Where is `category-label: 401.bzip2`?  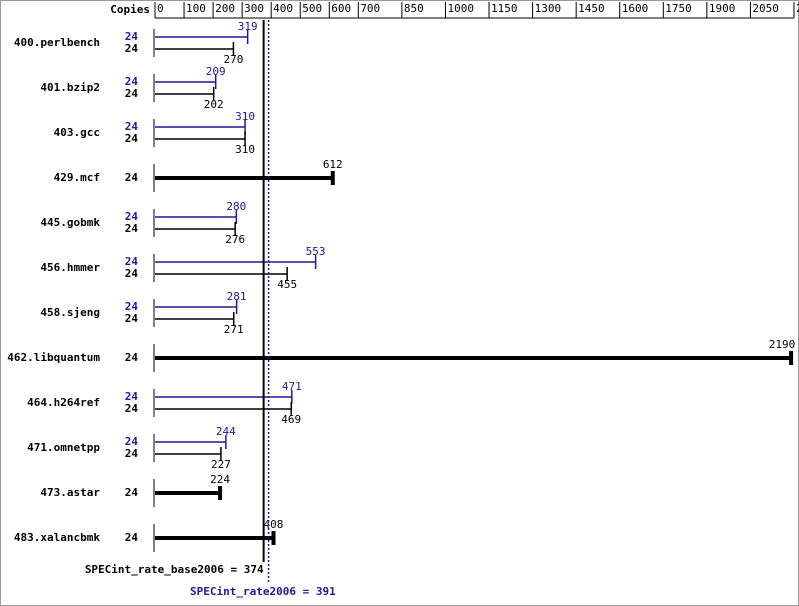
category-label: 401.bzip2 is located at coordinates (70, 87).